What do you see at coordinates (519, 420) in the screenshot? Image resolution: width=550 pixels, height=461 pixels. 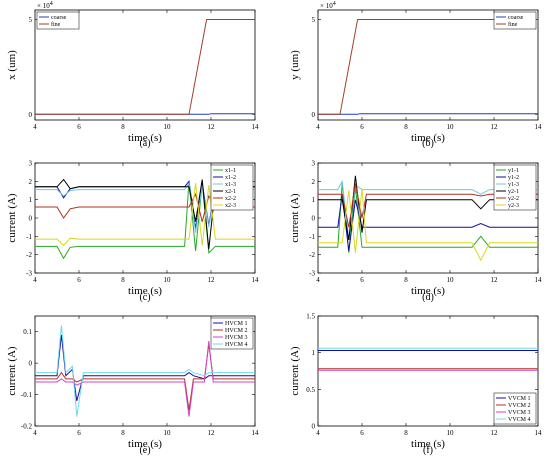 I see `legend-label: VVCM 4` at bounding box center [519, 420].